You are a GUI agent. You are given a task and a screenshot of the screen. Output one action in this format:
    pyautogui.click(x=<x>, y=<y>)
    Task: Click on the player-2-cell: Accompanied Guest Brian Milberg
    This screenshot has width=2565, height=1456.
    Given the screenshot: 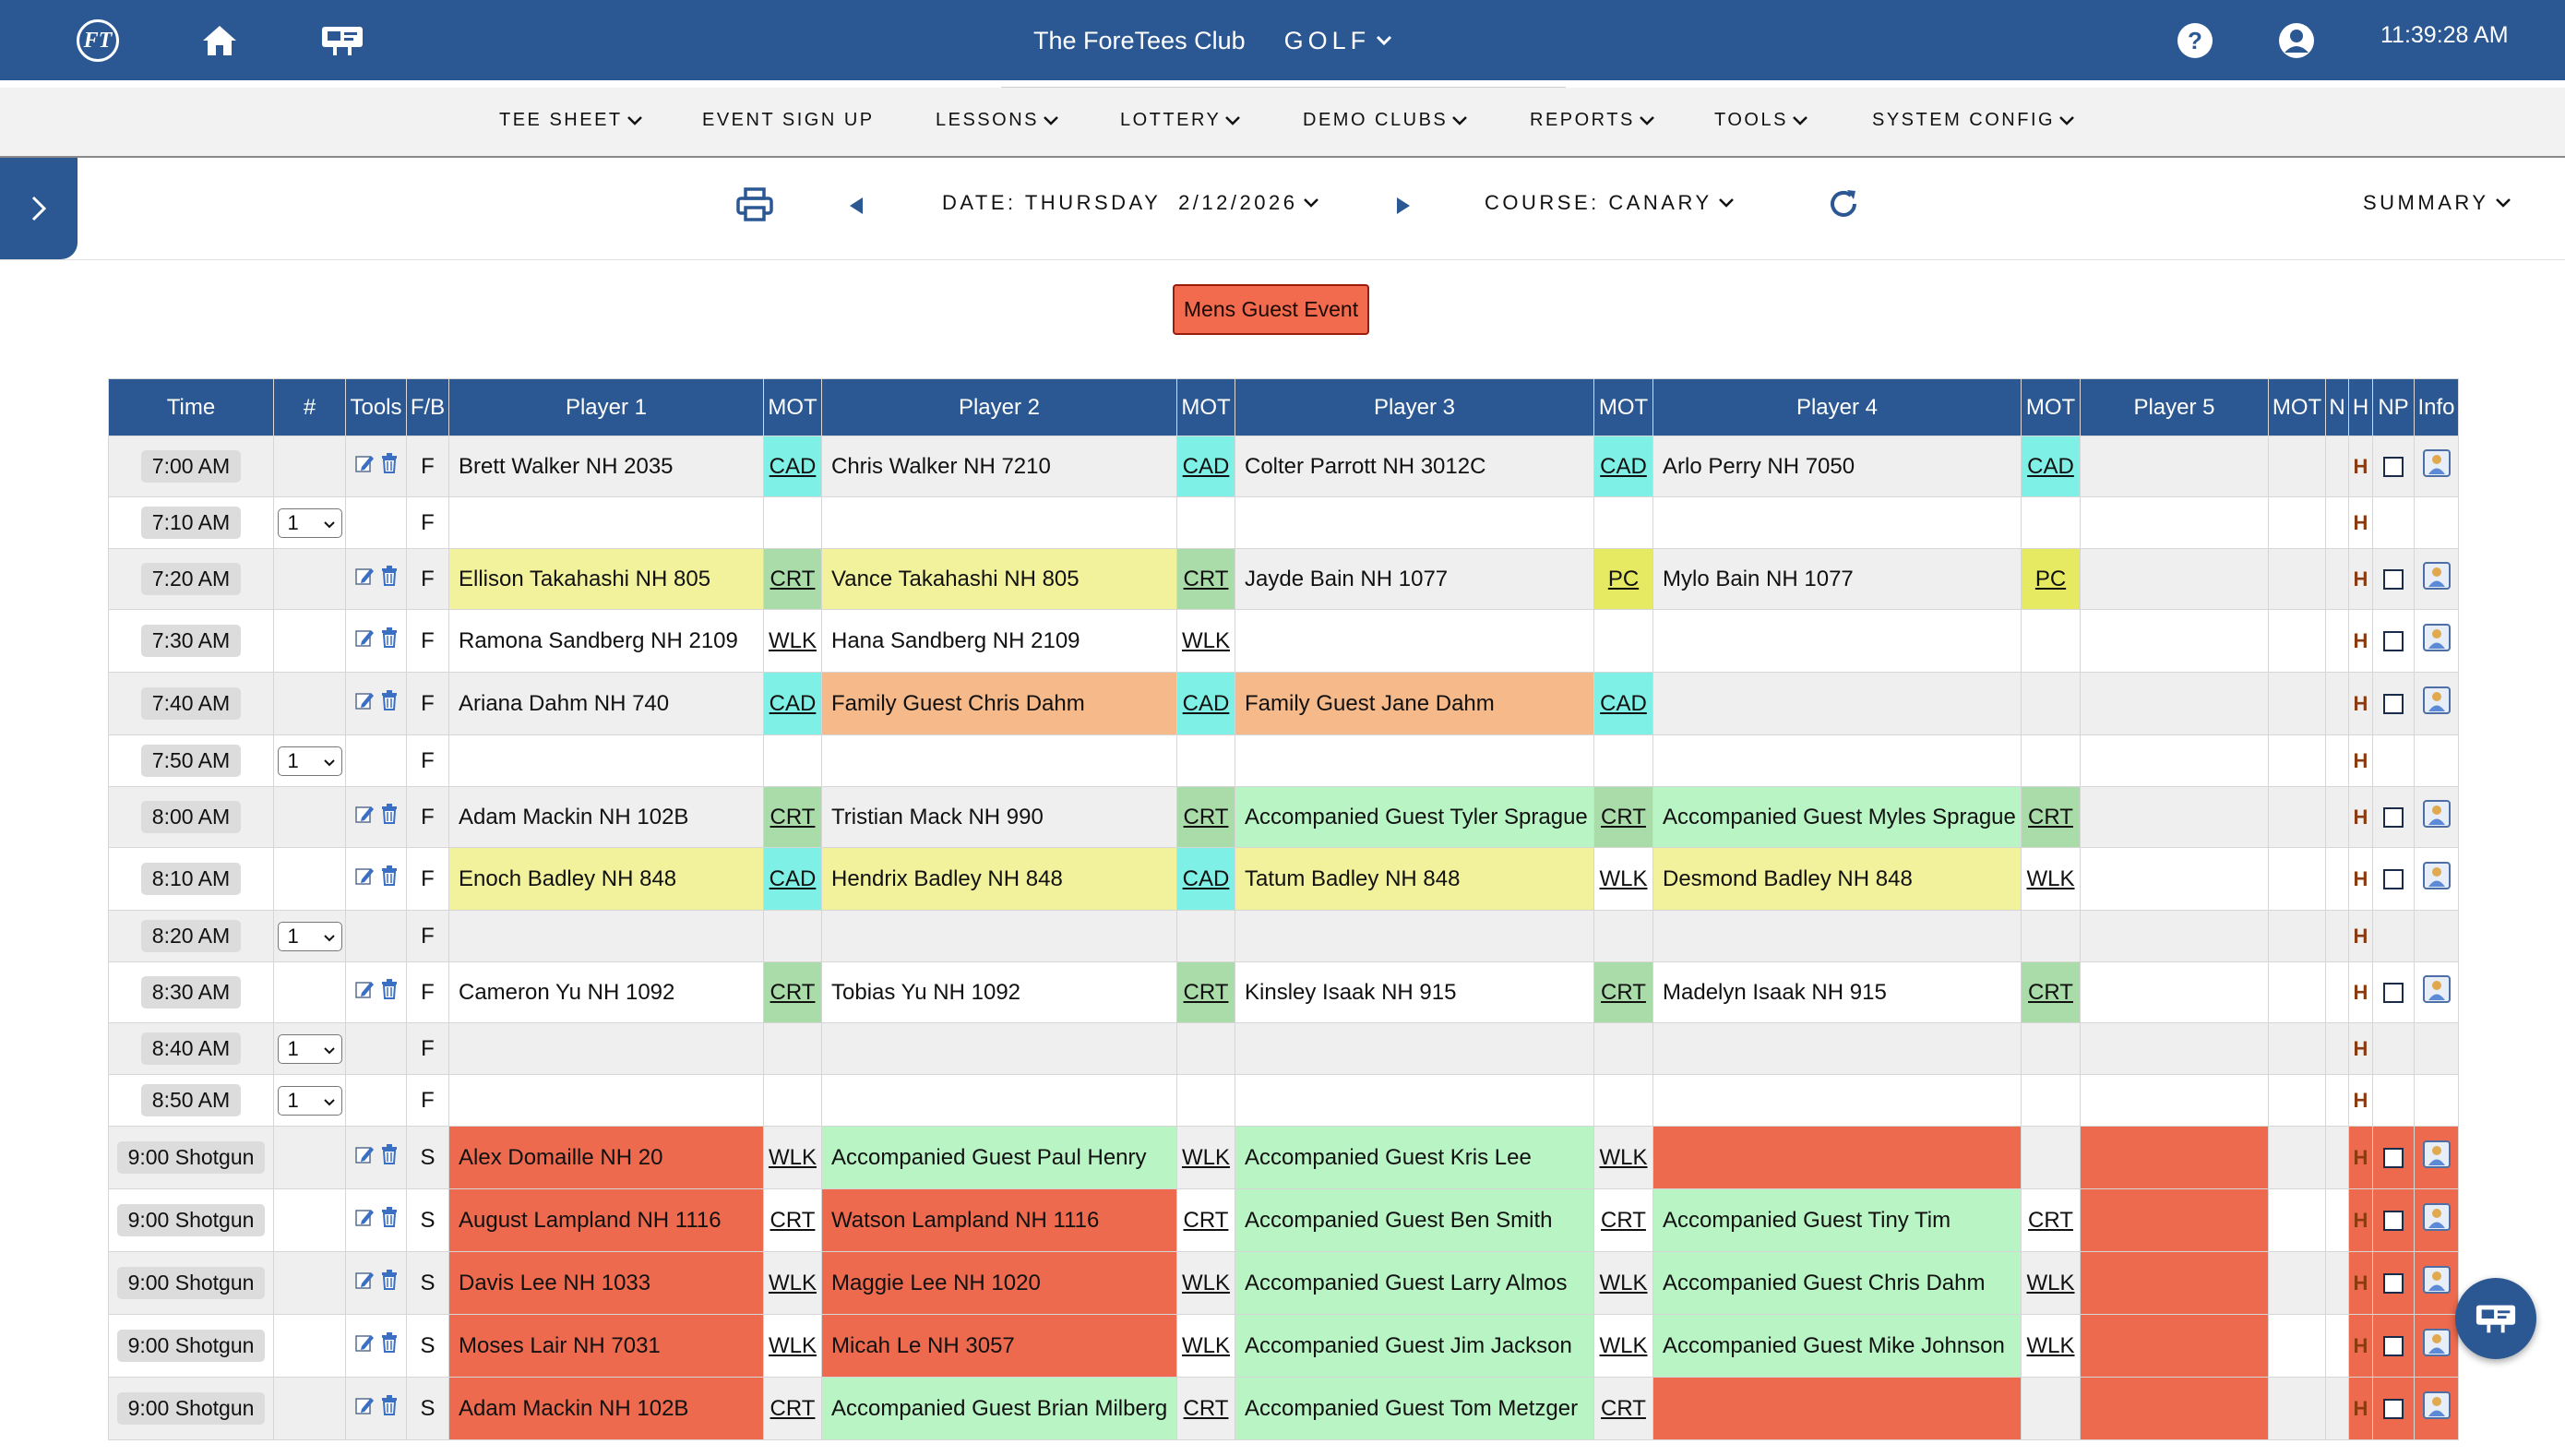 What is the action you would take?
    pyautogui.click(x=999, y=1408)
    